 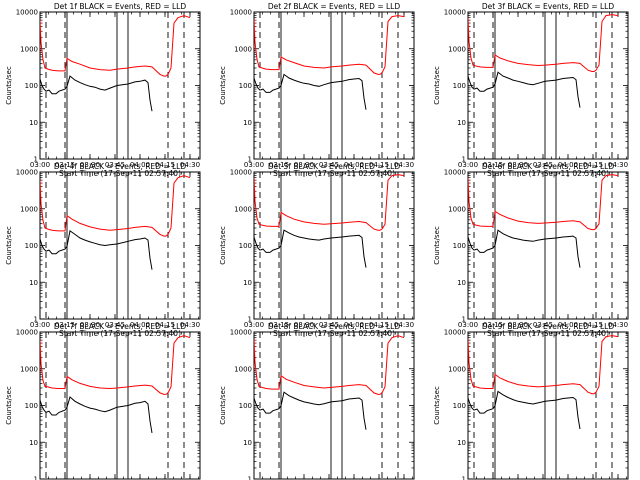 I want to click on panel-title: Det 6f BLACK = Events, RED = LLD, so click(x=548, y=166).